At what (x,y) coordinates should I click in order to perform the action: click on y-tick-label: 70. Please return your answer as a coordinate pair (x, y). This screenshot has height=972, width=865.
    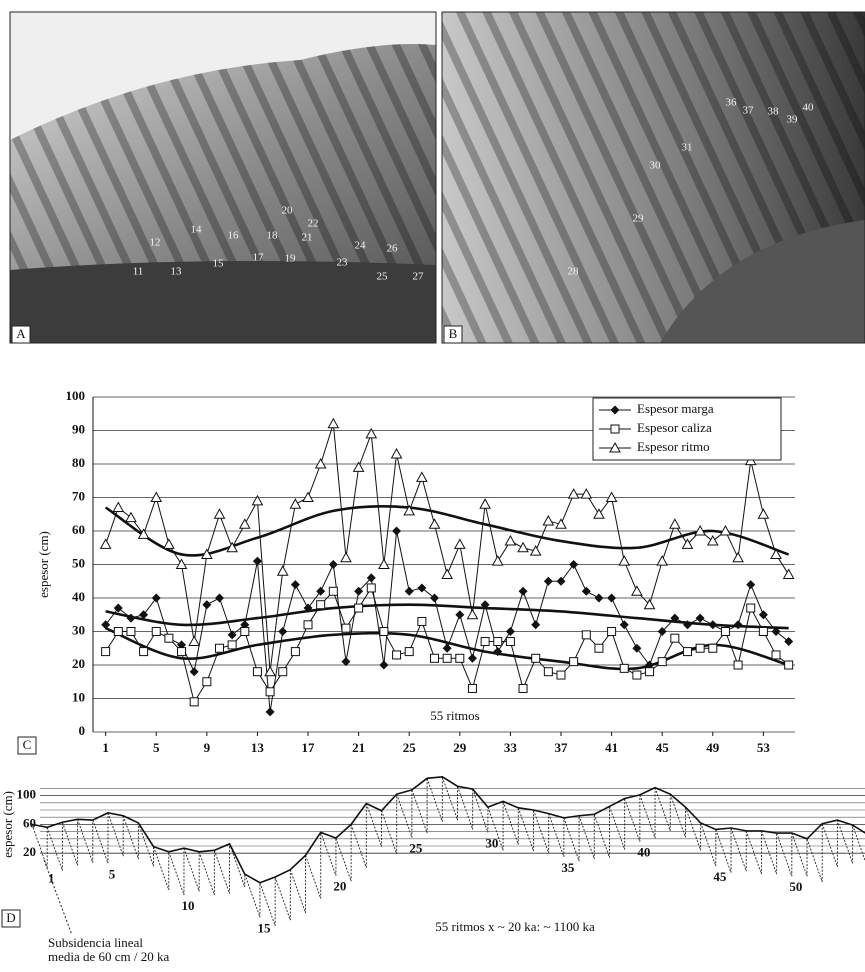
    Looking at the image, I should click on (78, 495).